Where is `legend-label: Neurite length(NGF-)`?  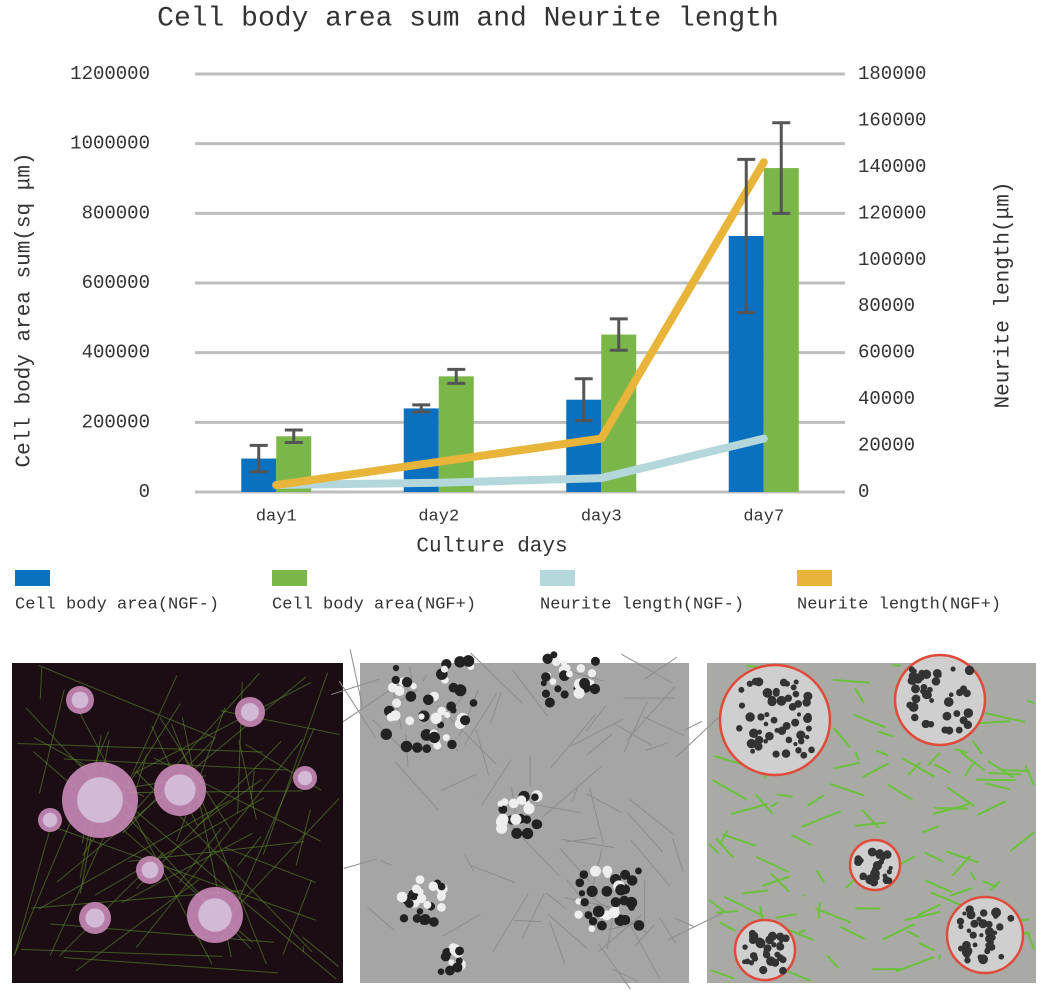
legend-label: Neurite length(NGF-) is located at coordinates (642, 604).